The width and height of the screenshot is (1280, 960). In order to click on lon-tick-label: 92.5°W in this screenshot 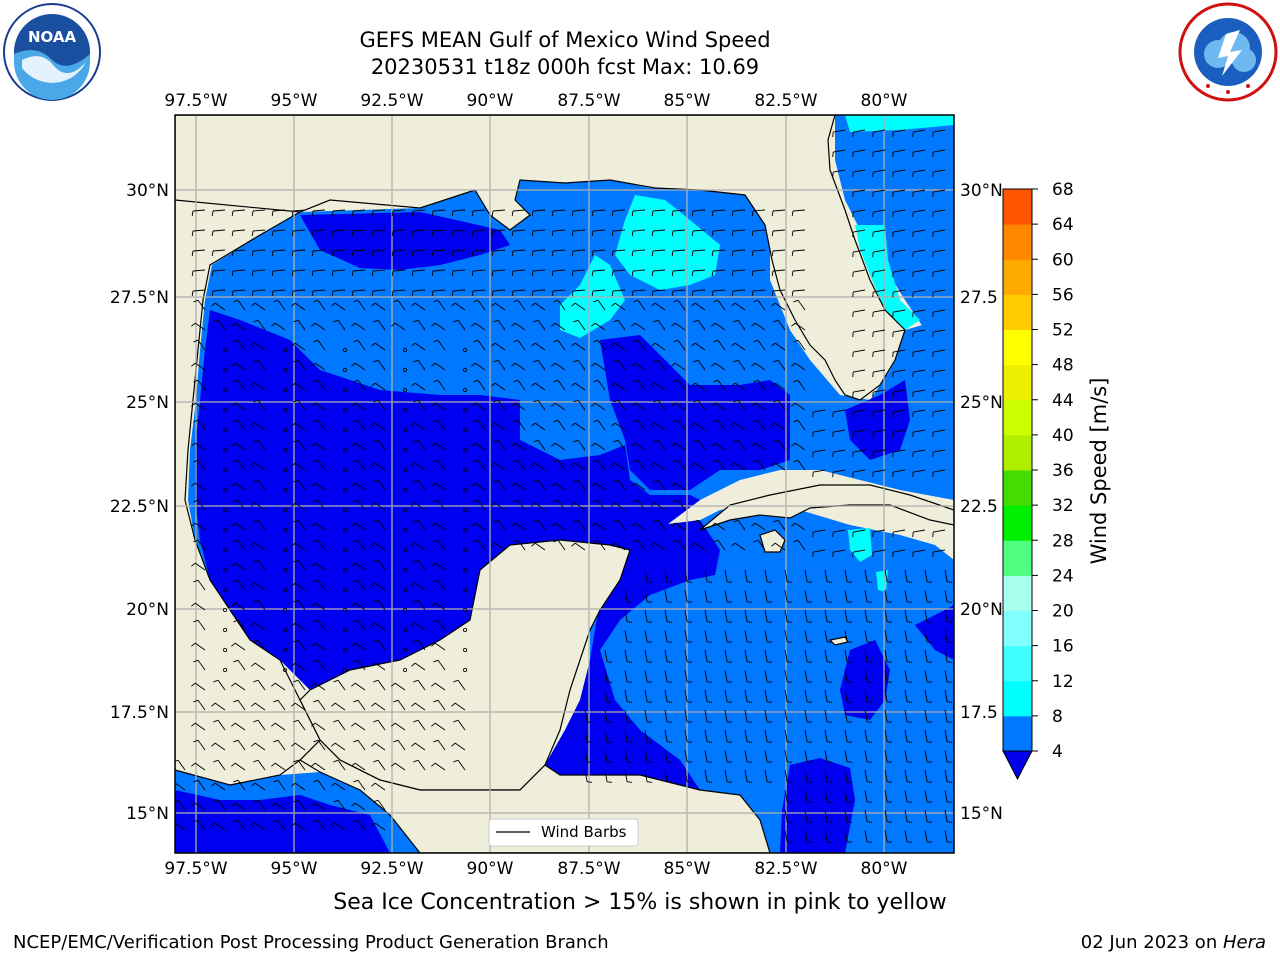, I will do `click(391, 869)`.